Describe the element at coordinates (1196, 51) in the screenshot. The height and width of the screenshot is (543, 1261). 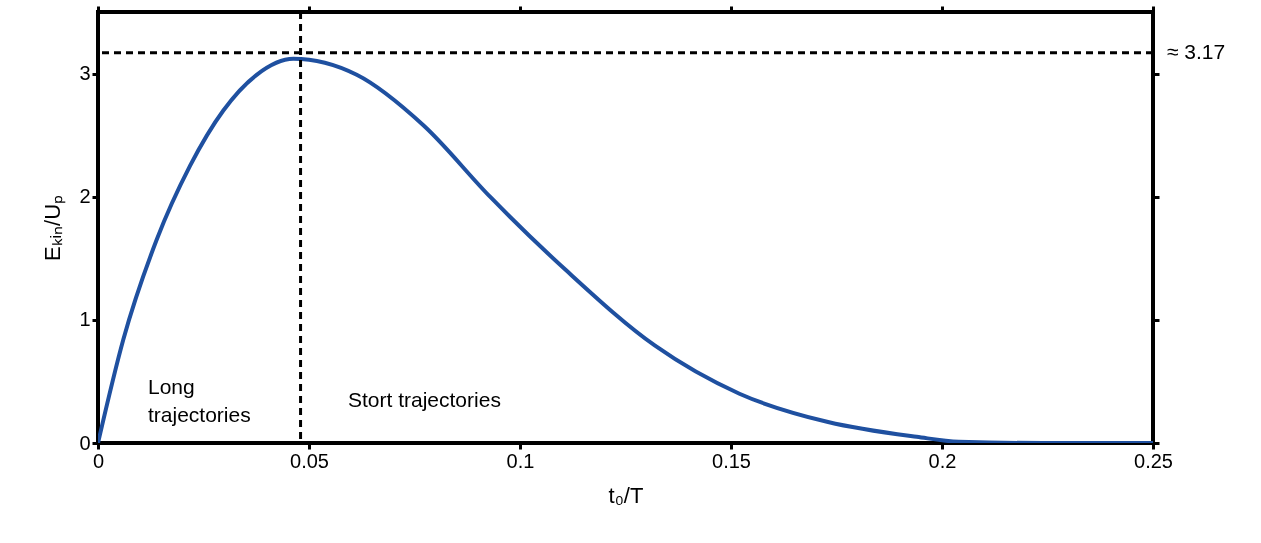
I see `ref-line-label: ≈ 3.17` at that location.